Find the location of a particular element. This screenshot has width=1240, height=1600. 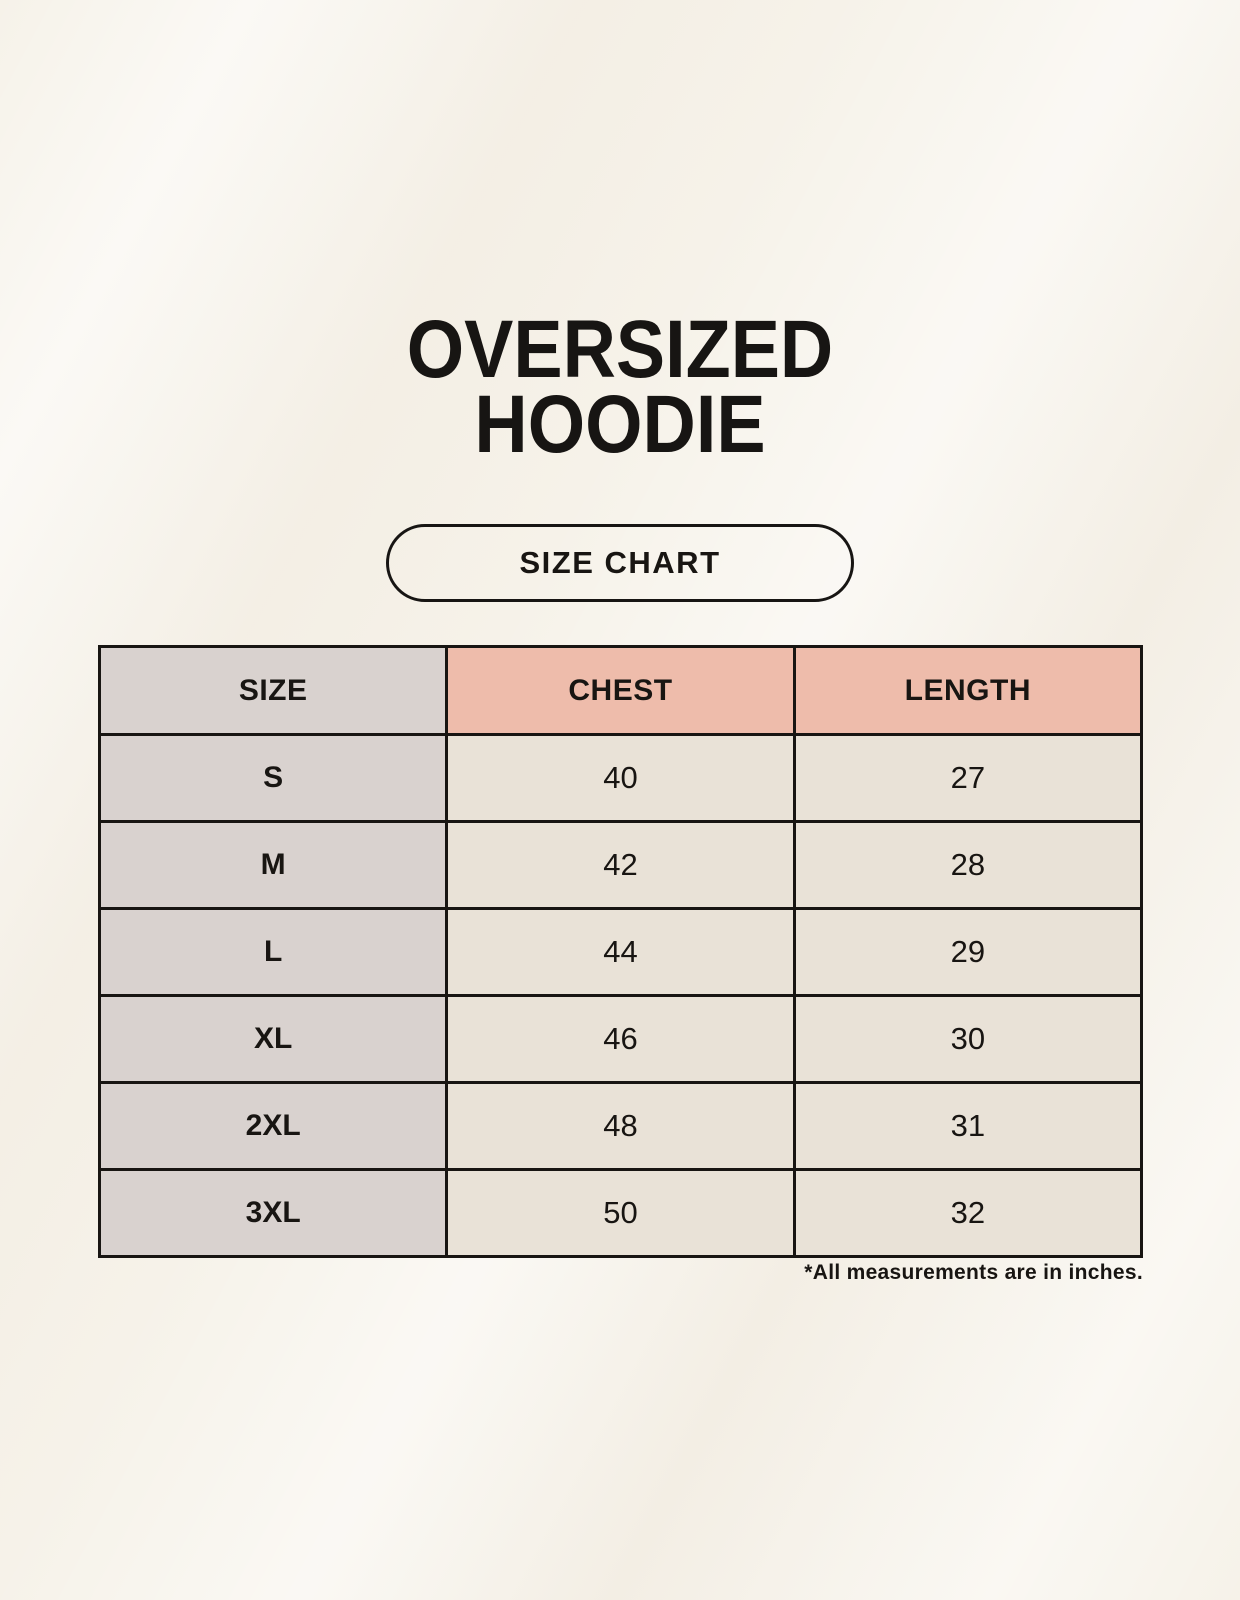

table-row-l: L 44 29 is located at coordinates (620, 952).